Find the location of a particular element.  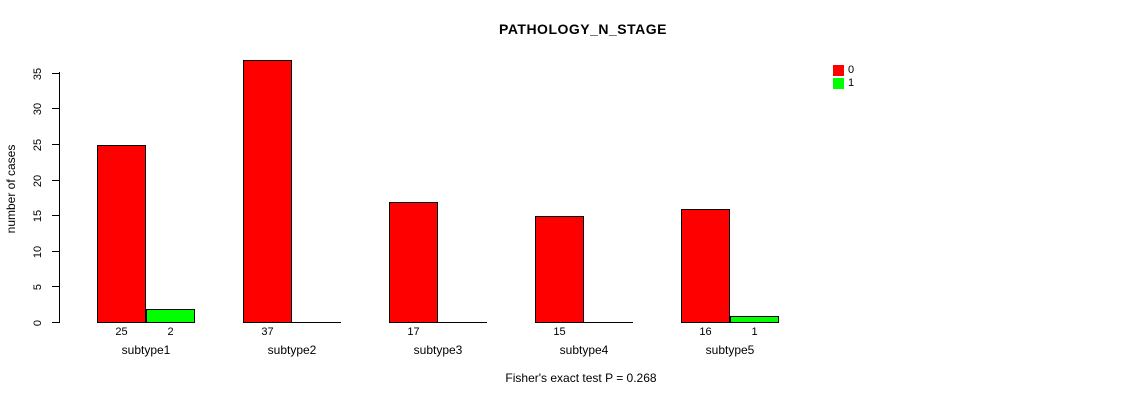

bar-value-label: 15 is located at coordinates (559, 332).